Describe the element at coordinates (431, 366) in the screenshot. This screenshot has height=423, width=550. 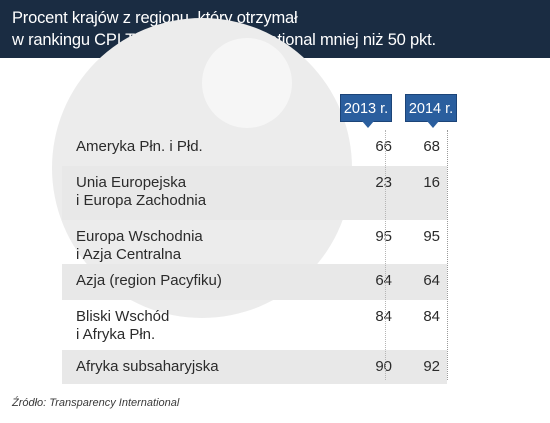
I see `value-2014: 92` at that location.